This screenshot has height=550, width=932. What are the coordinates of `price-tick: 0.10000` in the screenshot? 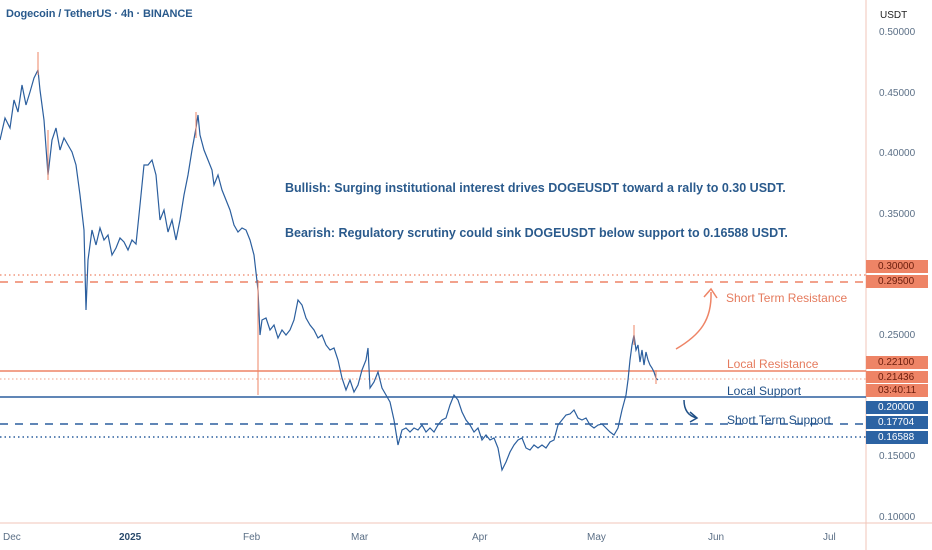 It's located at (897, 517).